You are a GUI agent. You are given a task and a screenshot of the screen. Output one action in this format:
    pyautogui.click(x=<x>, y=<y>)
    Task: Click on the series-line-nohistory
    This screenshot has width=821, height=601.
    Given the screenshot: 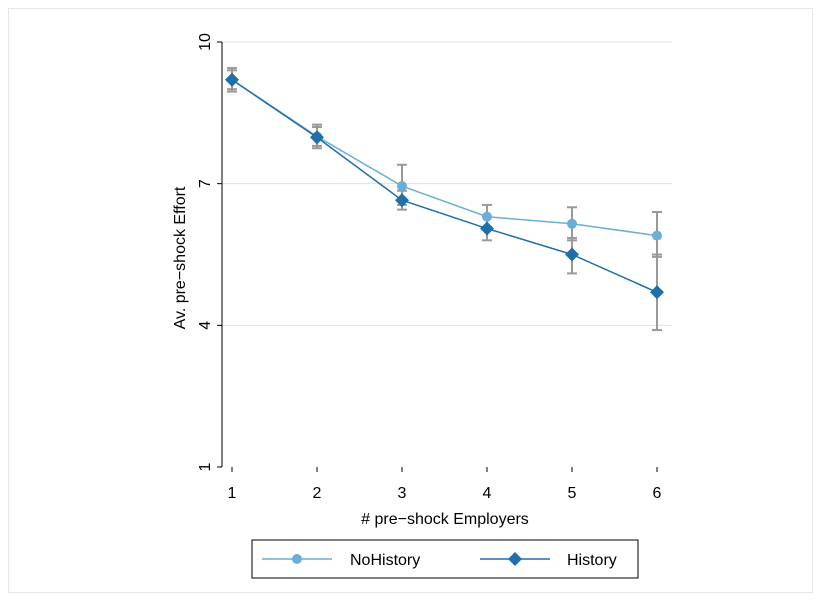 What is the action you would take?
    pyautogui.click(x=444, y=158)
    